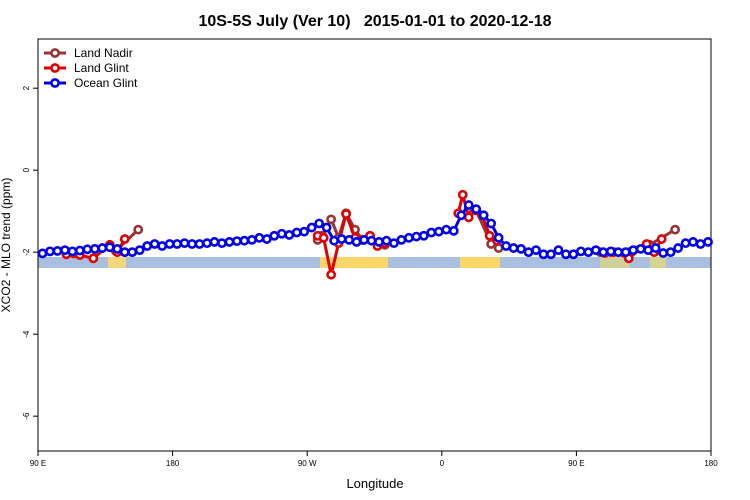  I want to click on legend-label: Land Nadir, so click(103, 53).